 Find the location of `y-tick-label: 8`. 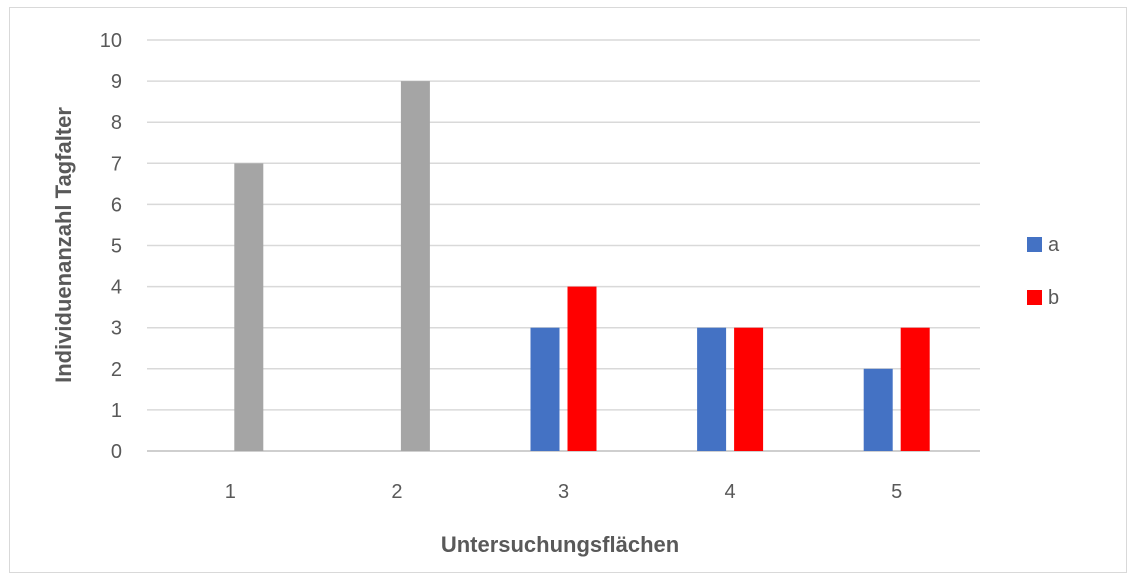

y-tick-label: 8 is located at coordinates (116, 123).